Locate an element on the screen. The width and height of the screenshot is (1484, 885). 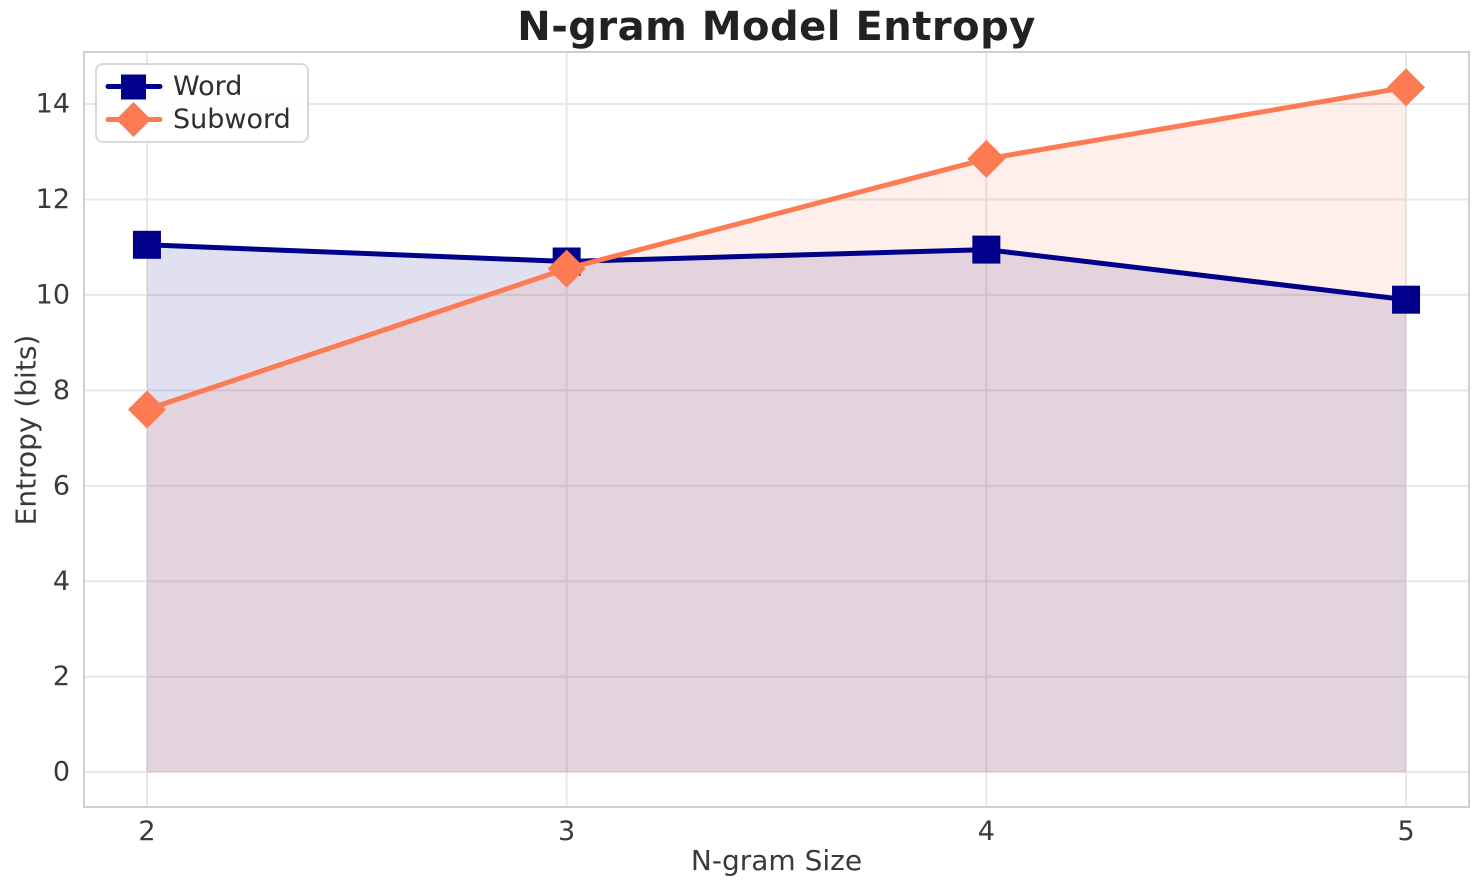
legend-label-subword: Subword is located at coordinates (232, 119).